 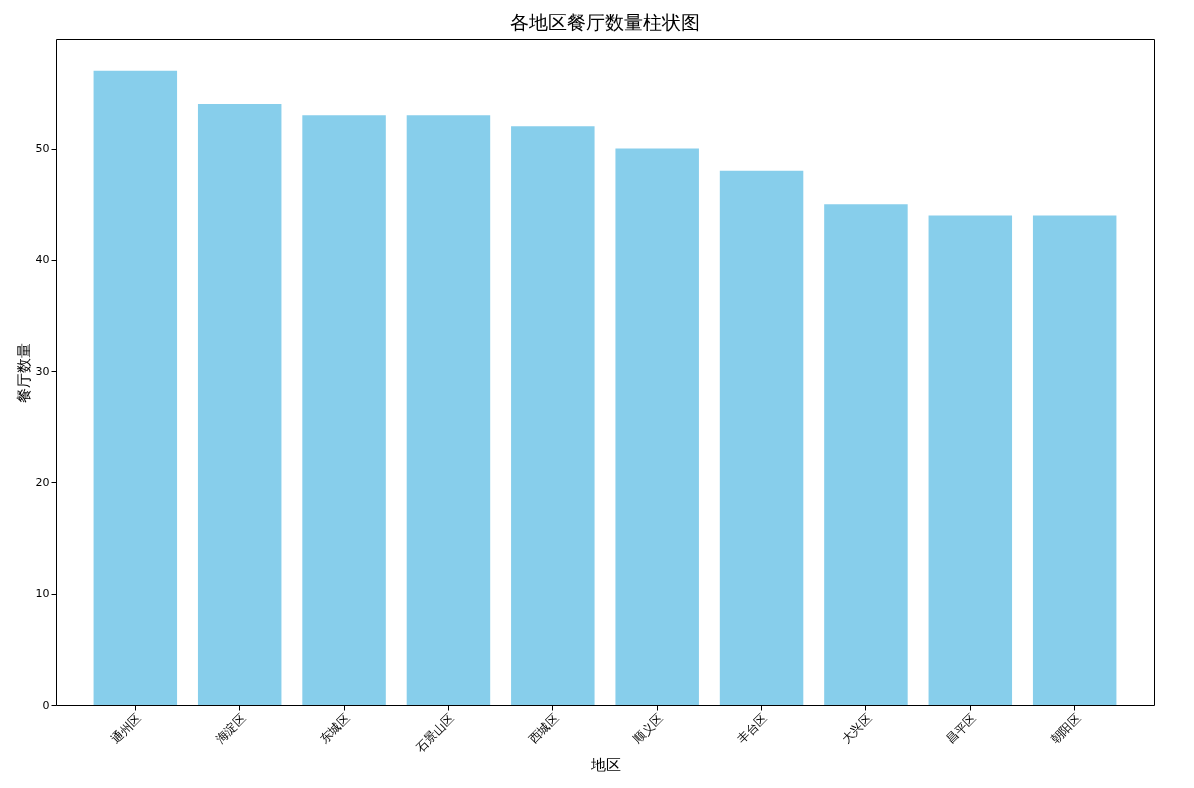 I want to click on x-tick-label: 丰台区, so click(x=752, y=729).